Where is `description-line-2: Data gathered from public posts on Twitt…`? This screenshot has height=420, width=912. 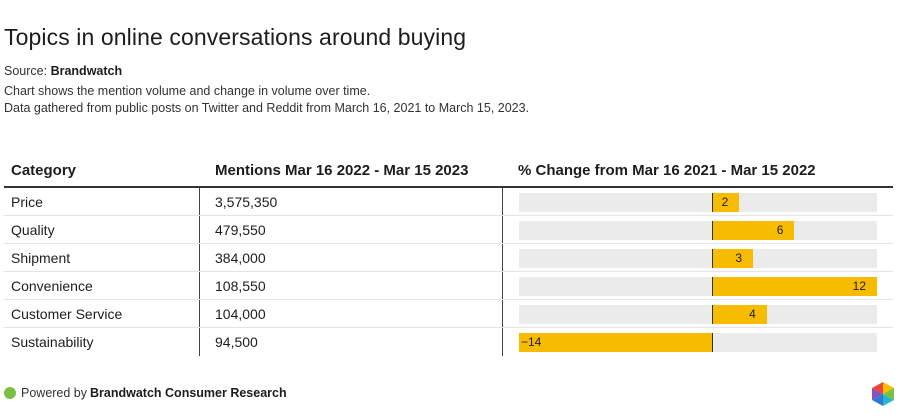 description-line-2: Data gathered from public posts on Twitt… is located at coordinates (267, 108).